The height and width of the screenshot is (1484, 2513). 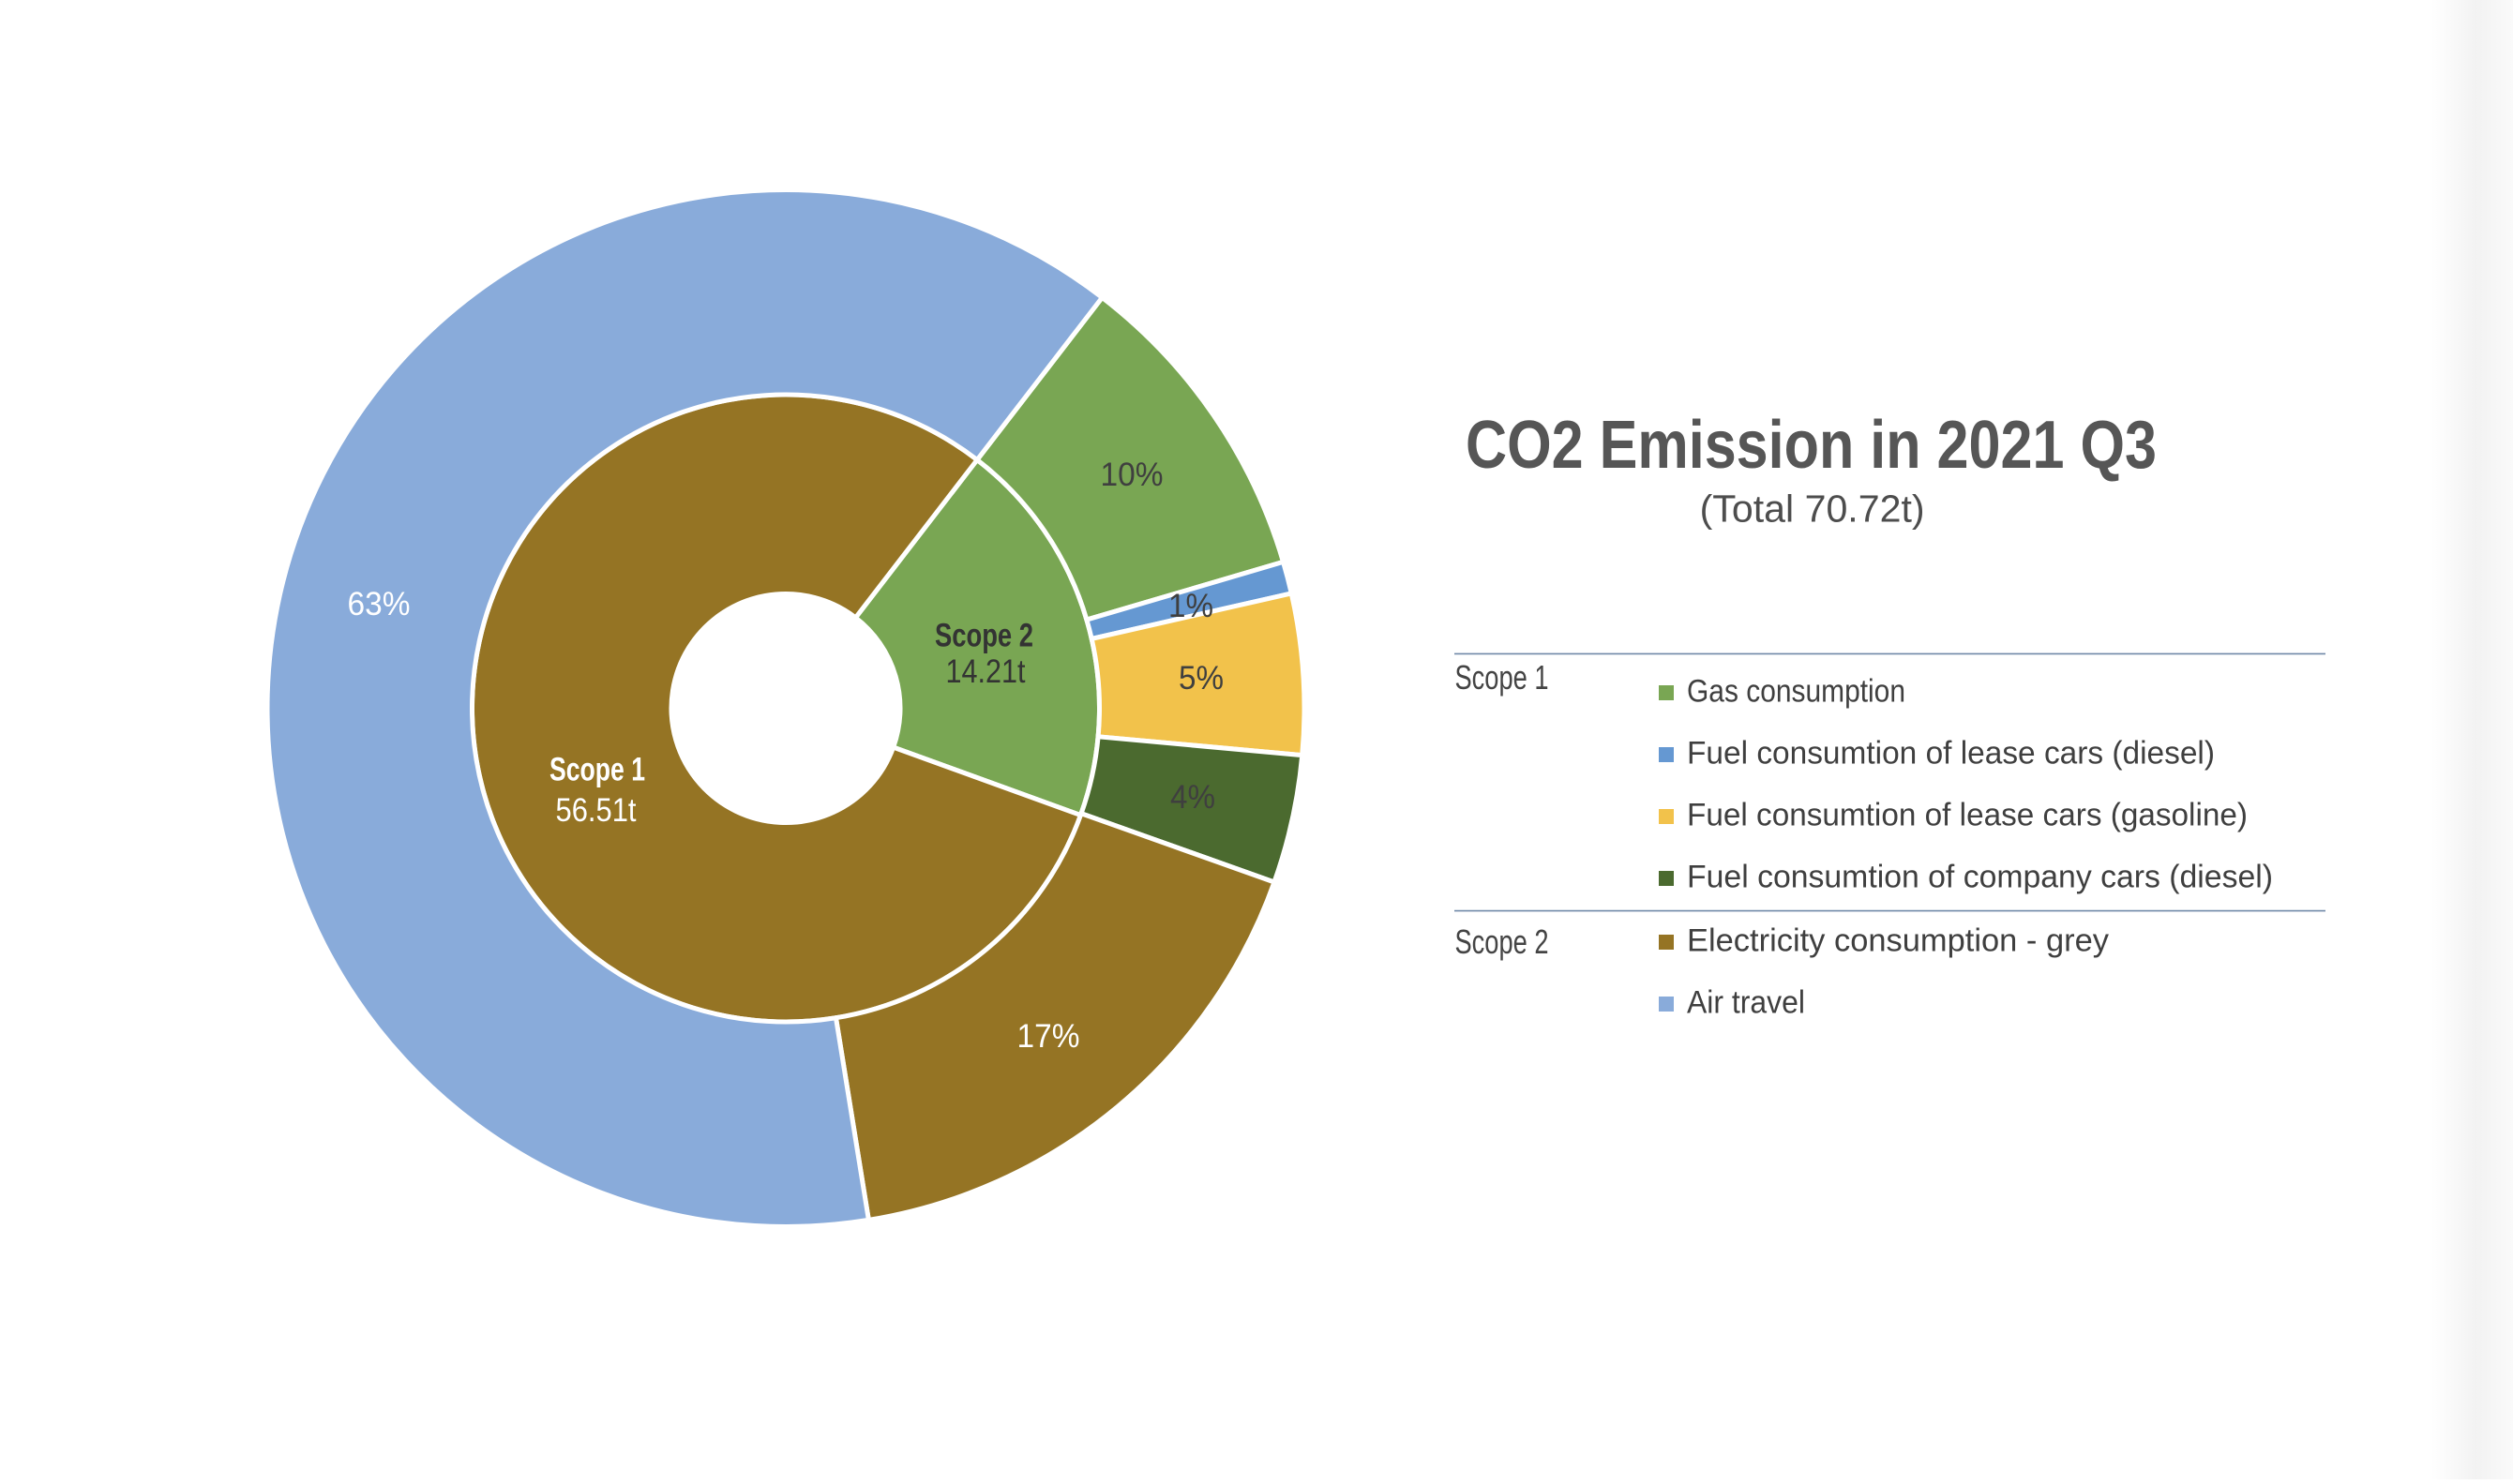 I want to click on svg-text: Air travel, so click(x=1746, y=1003).